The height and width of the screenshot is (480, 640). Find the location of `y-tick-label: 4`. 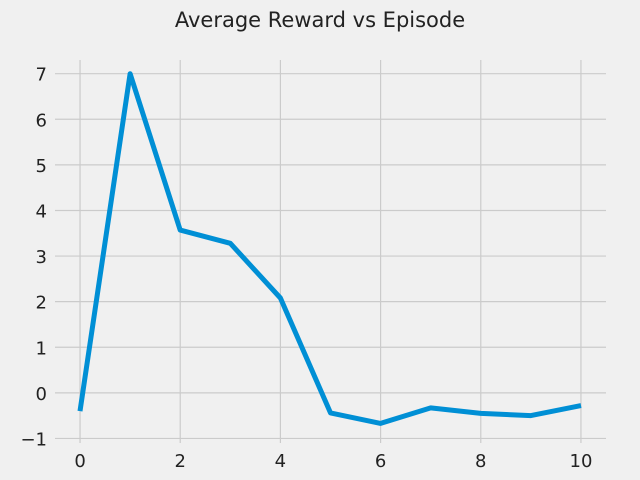

y-tick-label: 4 is located at coordinates (41, 211).